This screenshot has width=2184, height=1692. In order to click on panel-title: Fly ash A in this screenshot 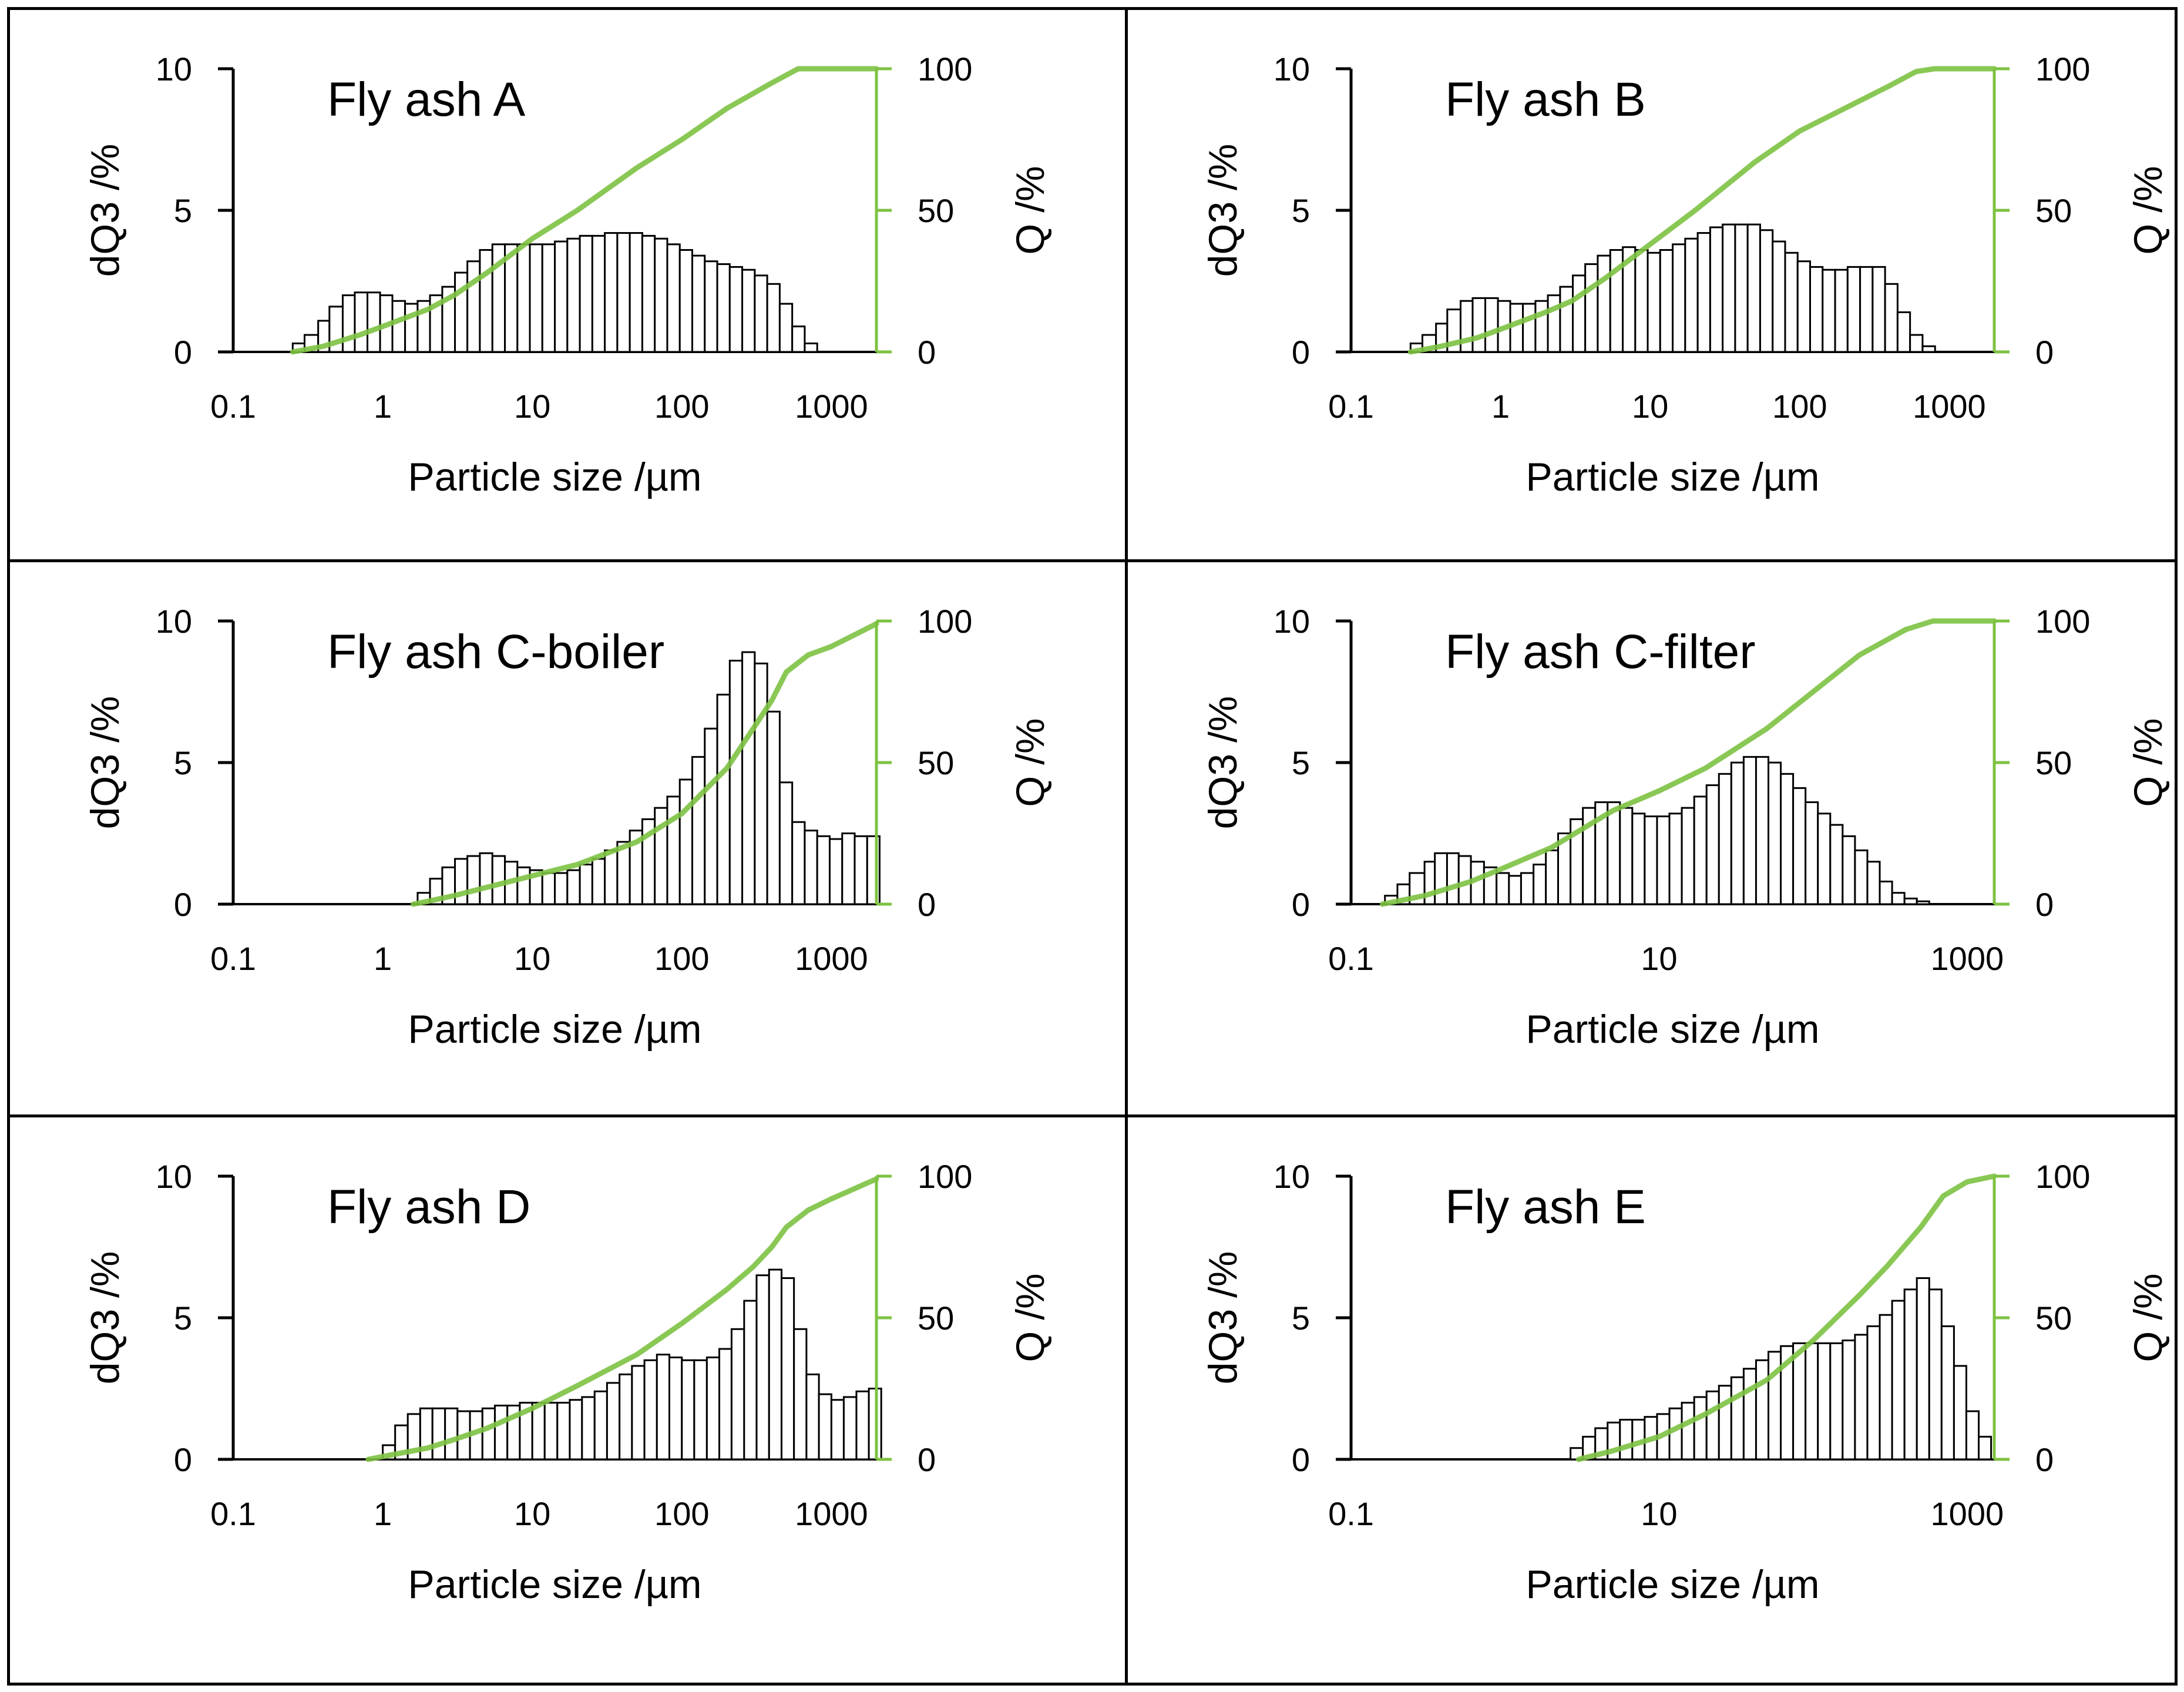, I will do `click(426, 100)`.